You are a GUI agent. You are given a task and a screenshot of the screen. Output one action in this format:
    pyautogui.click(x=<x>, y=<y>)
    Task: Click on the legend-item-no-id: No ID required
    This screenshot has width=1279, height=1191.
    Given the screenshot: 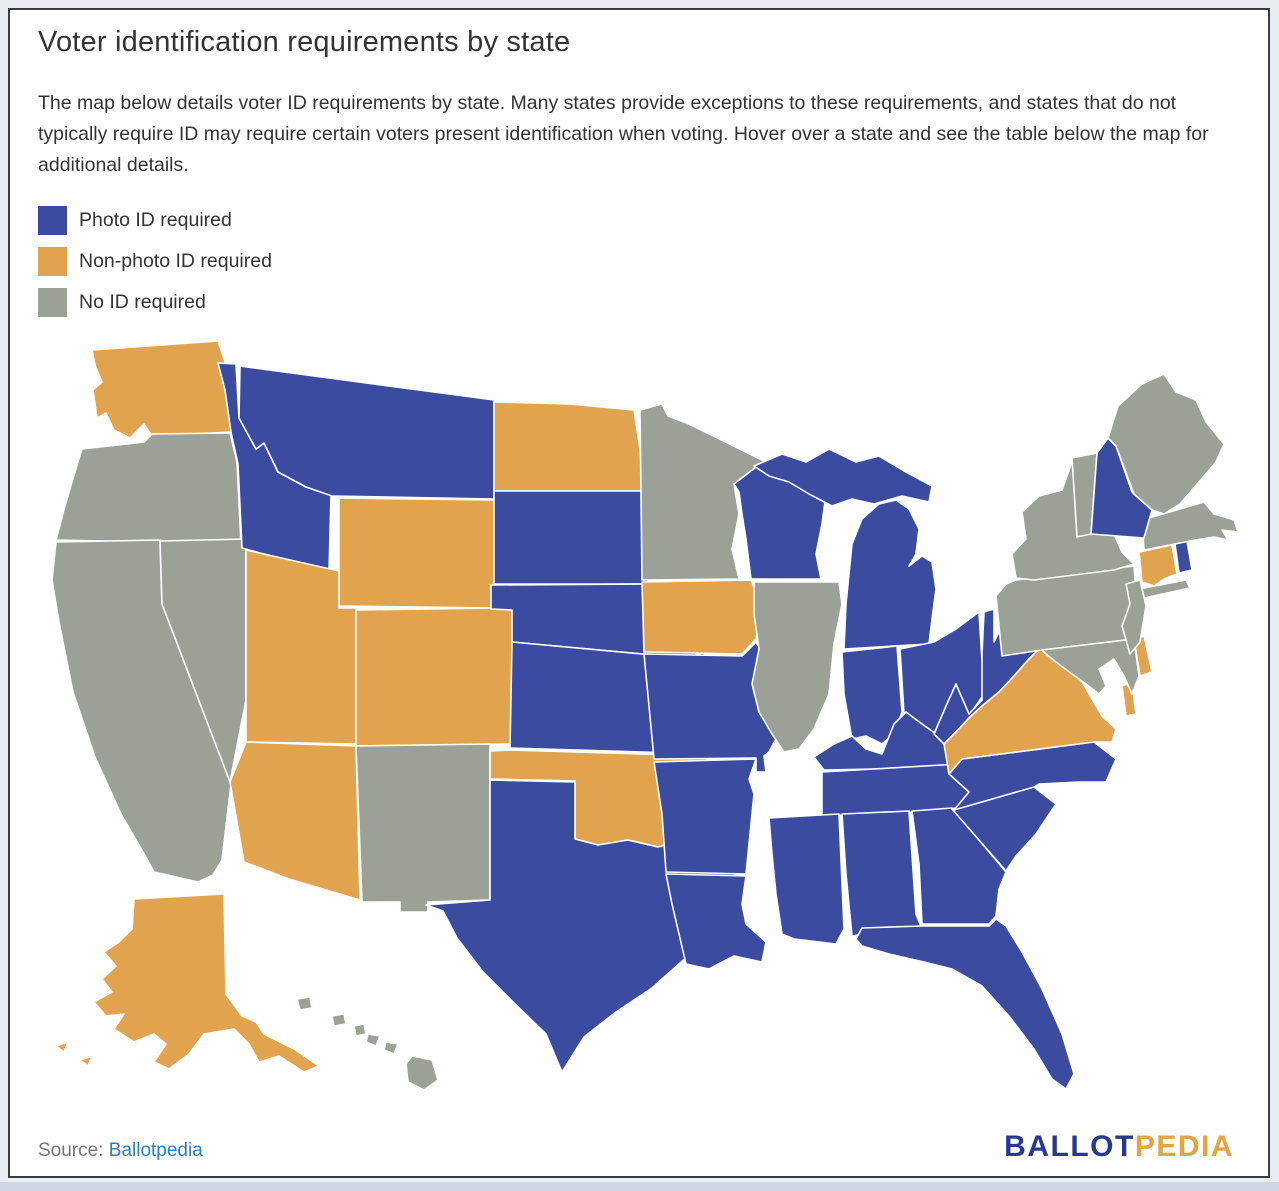 What is the action you would take?
    pyautogui.click(x=155, y=302)
    